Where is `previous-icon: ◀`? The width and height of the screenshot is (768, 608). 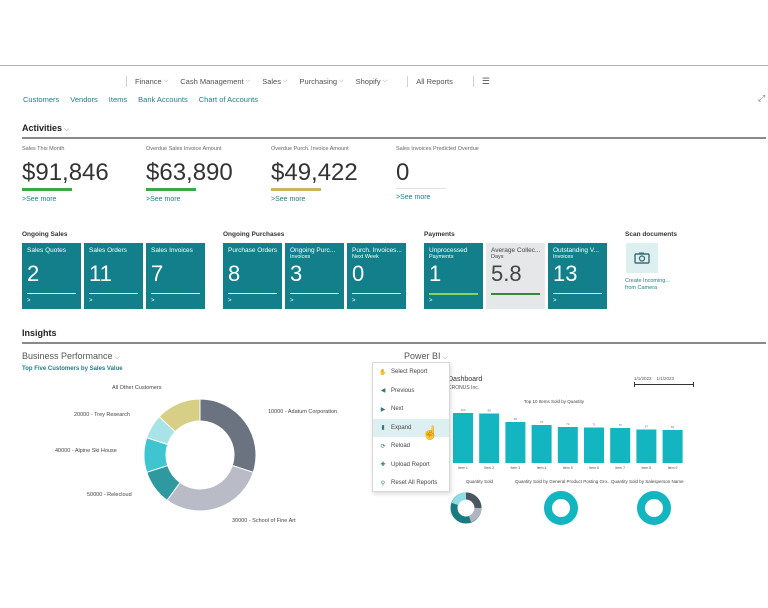
previous-icon: ◀ is located at coordinates (383, 391).